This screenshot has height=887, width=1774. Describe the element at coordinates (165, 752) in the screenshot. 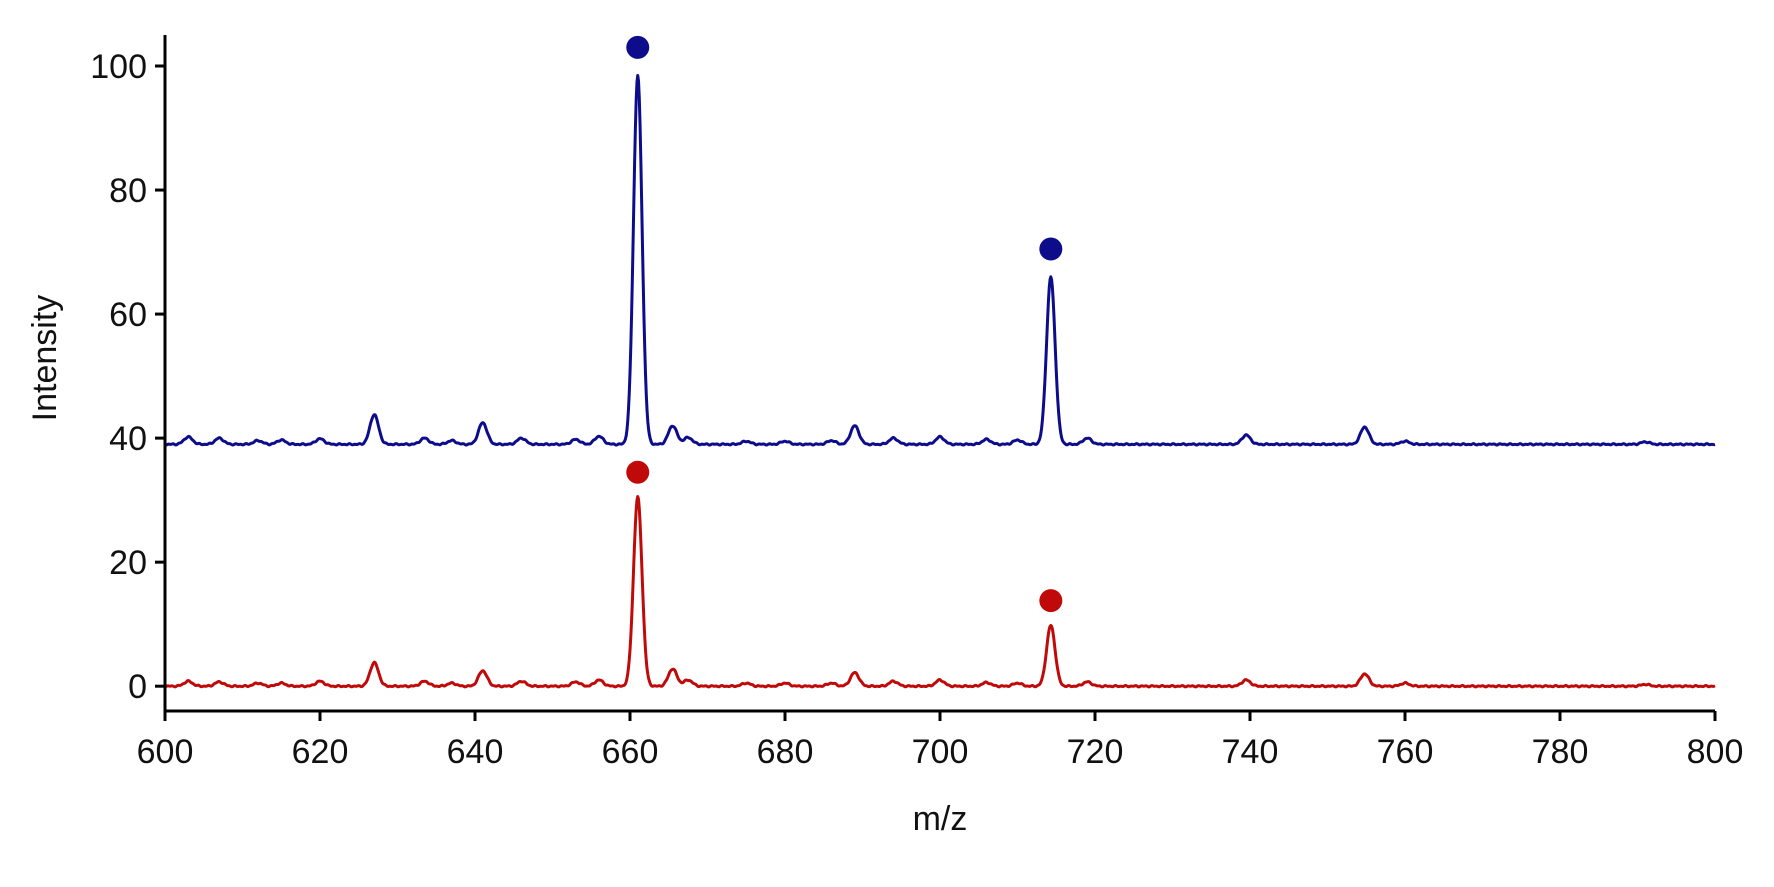

I see `x-tick-label-600: 600` at that location.